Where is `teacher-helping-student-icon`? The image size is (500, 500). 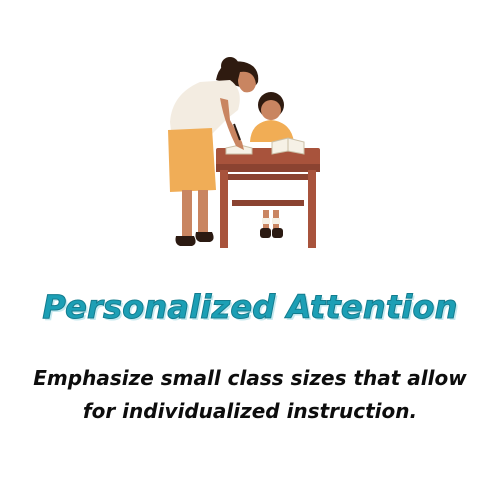 teacher-helping-student-icon is located at coordinates (244, 152).